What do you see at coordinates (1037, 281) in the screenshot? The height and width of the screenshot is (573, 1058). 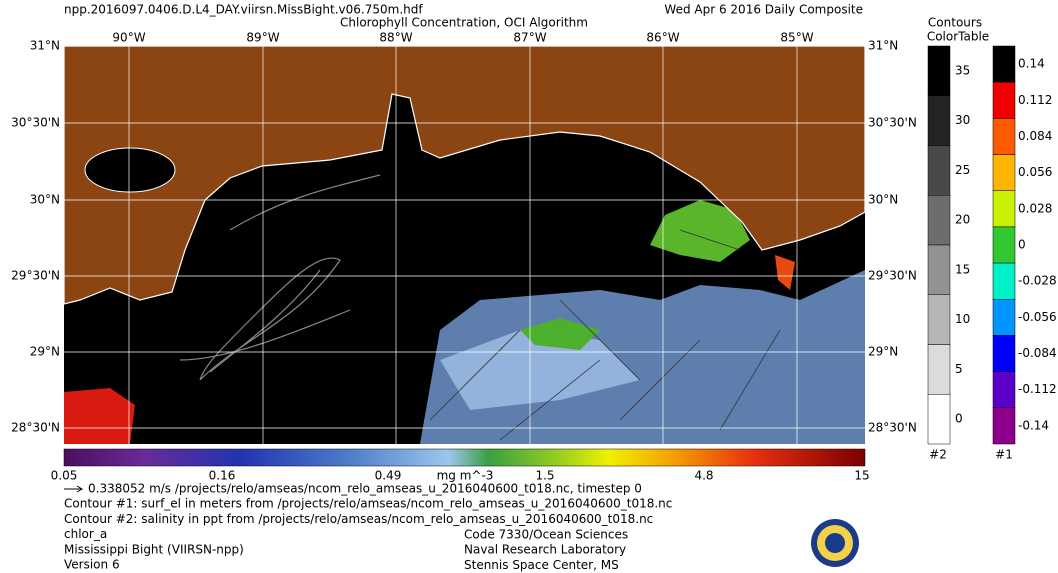 I see `contour1-label: -0.028` at bounding box center [1037, 281].